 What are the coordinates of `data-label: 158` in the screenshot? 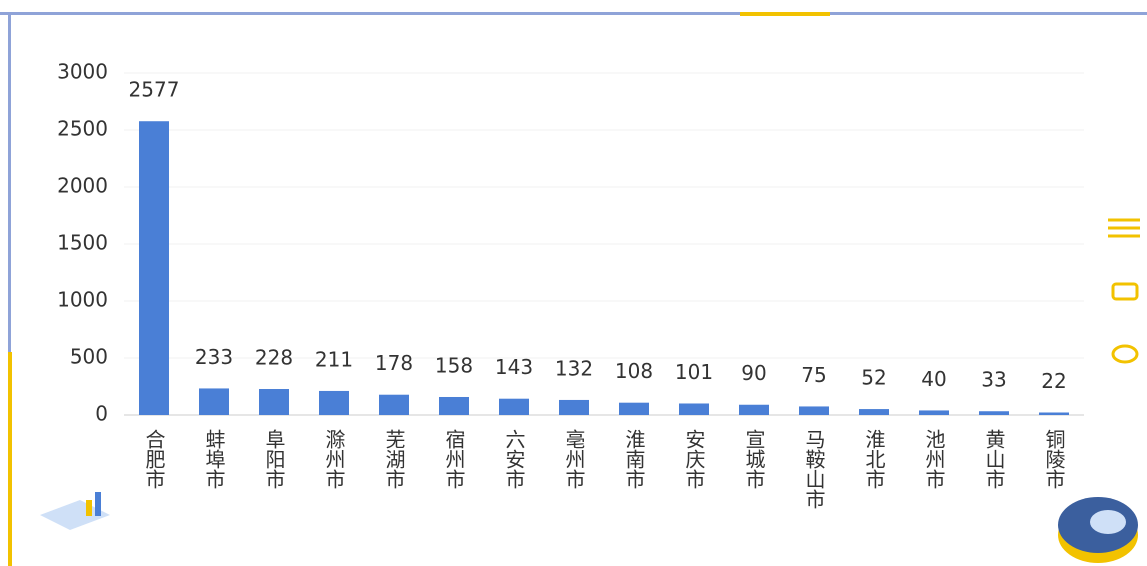 It's located at (454, 365).